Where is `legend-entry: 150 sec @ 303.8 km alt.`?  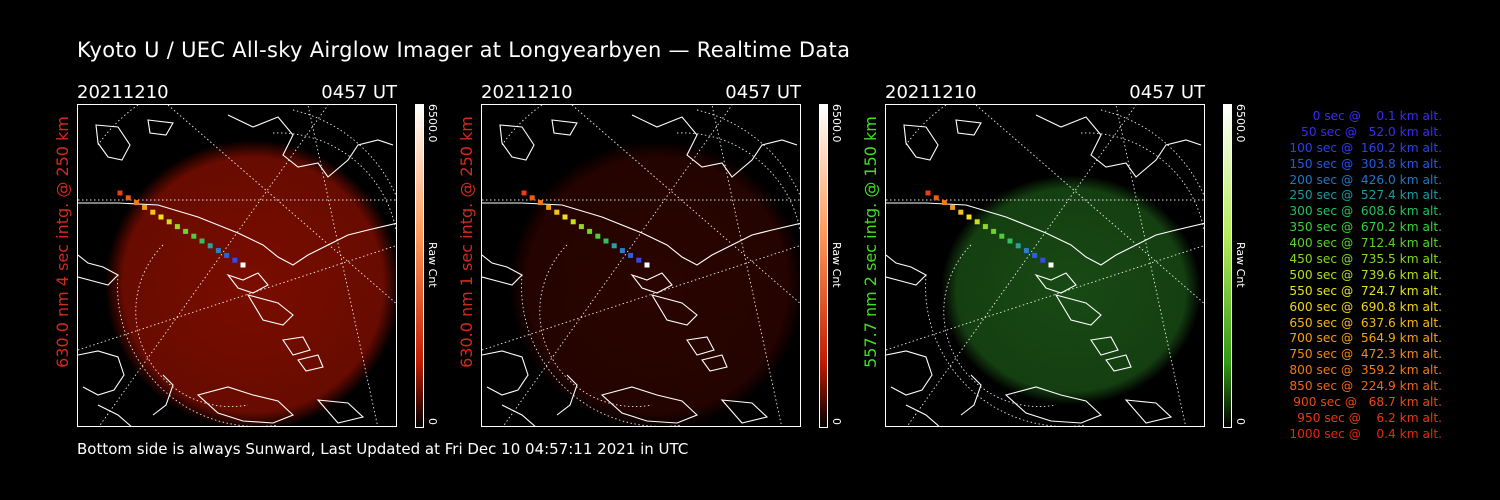
legend-entry: 150 sec @ 303.8 km alt. is located at coordinates (1363, 163).